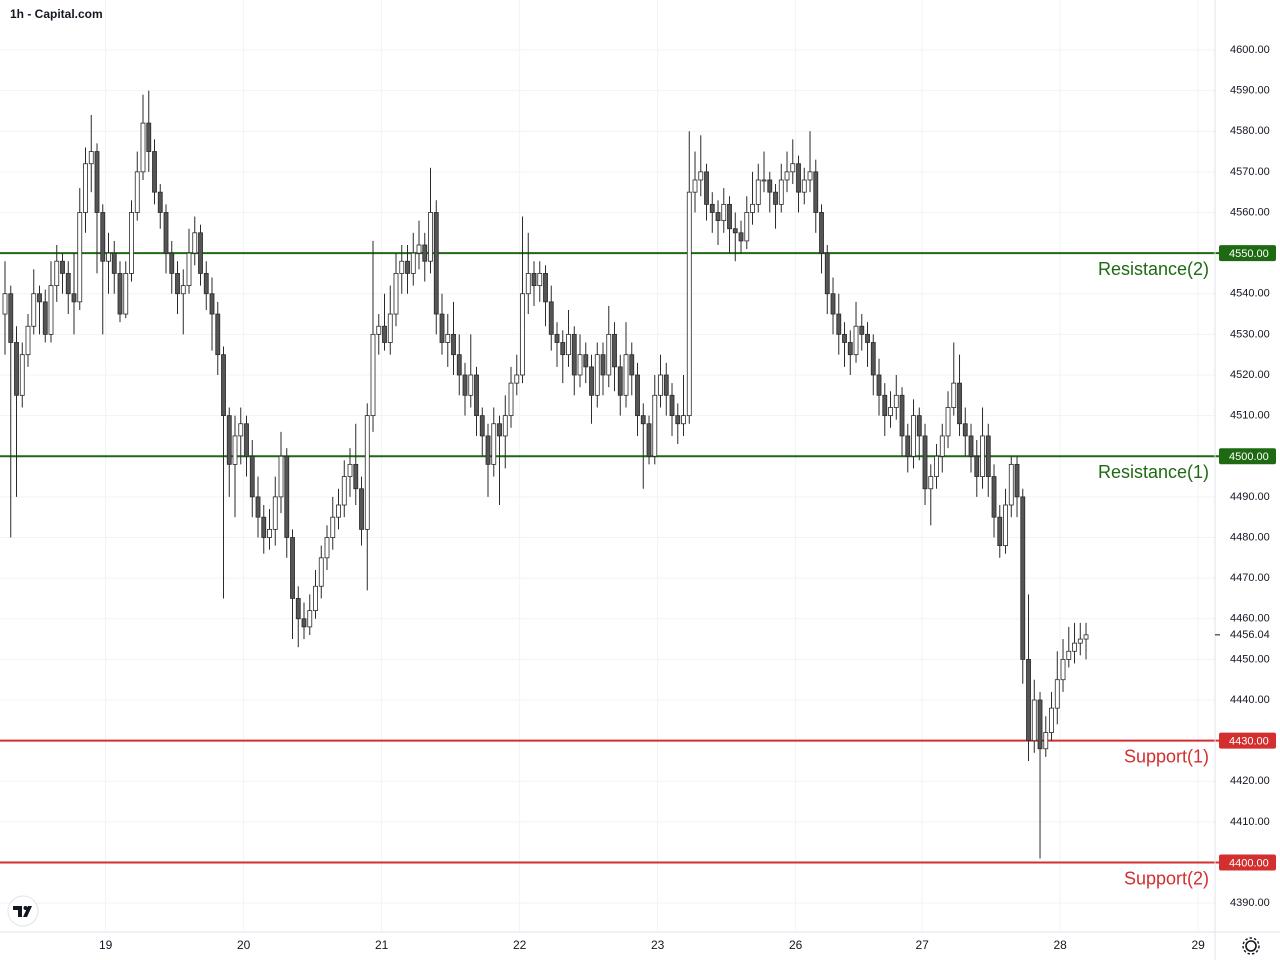 Image resolution: width=1280 pixels, height=960 pixels. Describe the element at coordinates (1250, 700) in the screenshot. I see `y-tick-label: 4440.00` at that location.